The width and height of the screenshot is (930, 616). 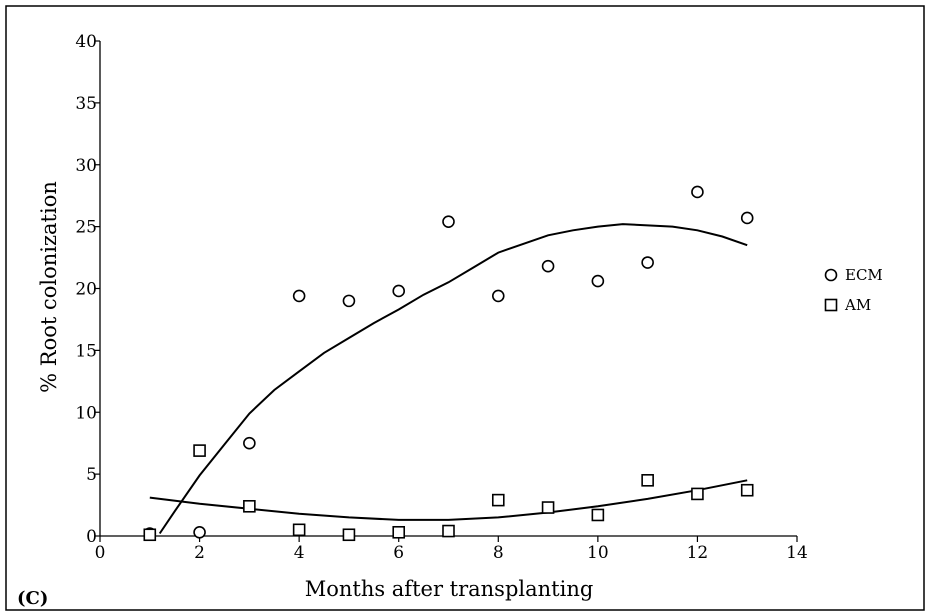 I want to click on y-tick-label: 25, so click(x=86, y=228).